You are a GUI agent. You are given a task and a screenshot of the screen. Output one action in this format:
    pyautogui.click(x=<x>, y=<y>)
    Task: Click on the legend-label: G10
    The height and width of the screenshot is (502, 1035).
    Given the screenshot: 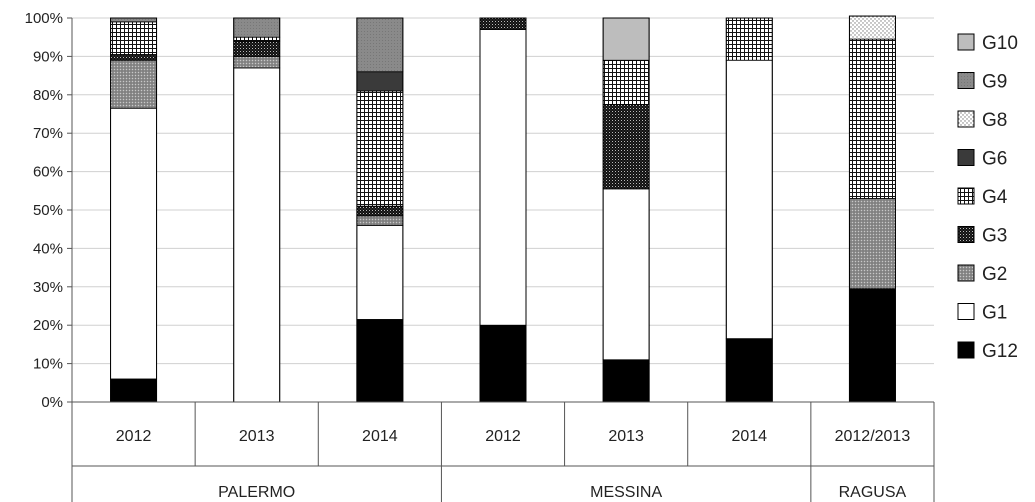 What is the action you would take?
    pyautogui.click(x=1000, y=43)
    